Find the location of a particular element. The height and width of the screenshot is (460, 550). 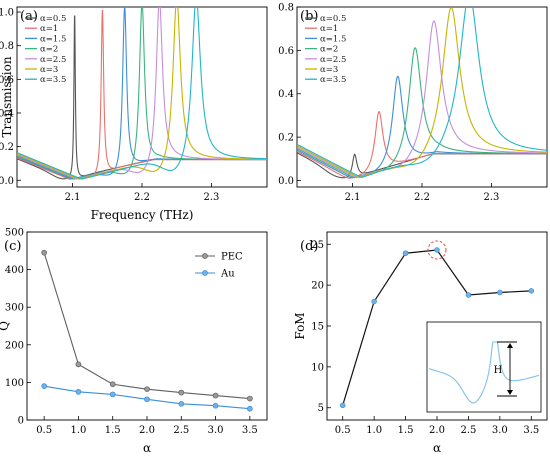

legend-label: PEC is located at coordinates (232, 257).